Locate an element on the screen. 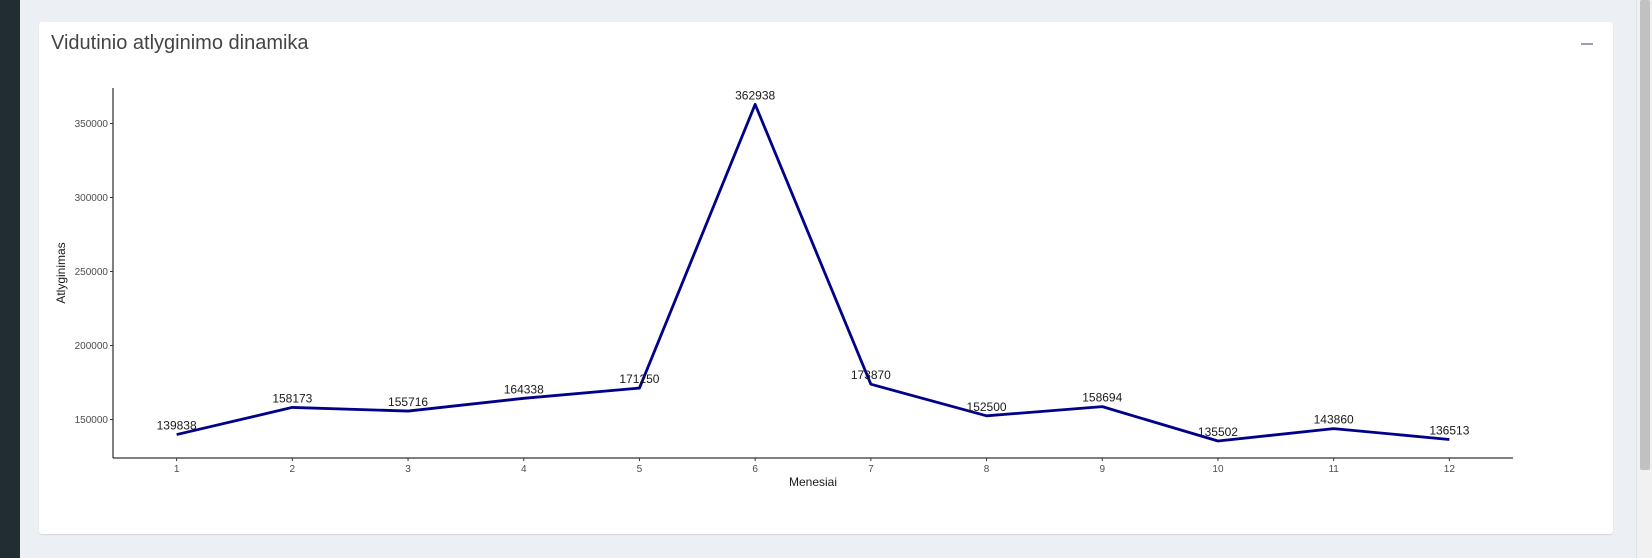  x-tick-label: 9 is located at coordinates (1102, 469).